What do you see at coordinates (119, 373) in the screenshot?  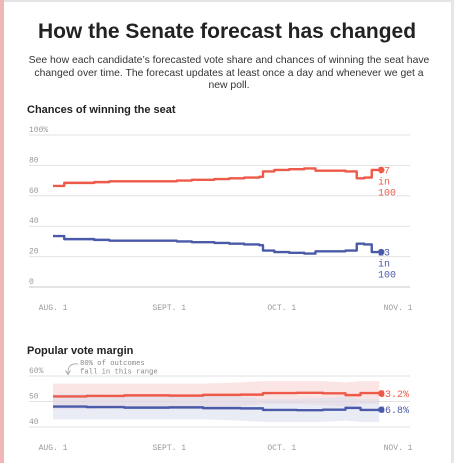 I see `range-annotation: fall in this range` at bounding box center [119, 373].